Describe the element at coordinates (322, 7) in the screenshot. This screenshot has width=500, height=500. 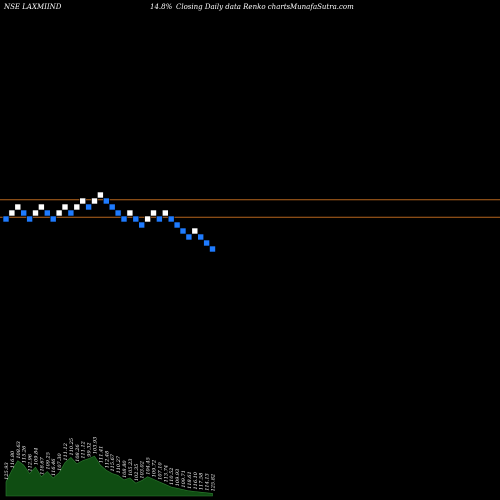
I see `site-label: MunafaSutra.com` at that location.